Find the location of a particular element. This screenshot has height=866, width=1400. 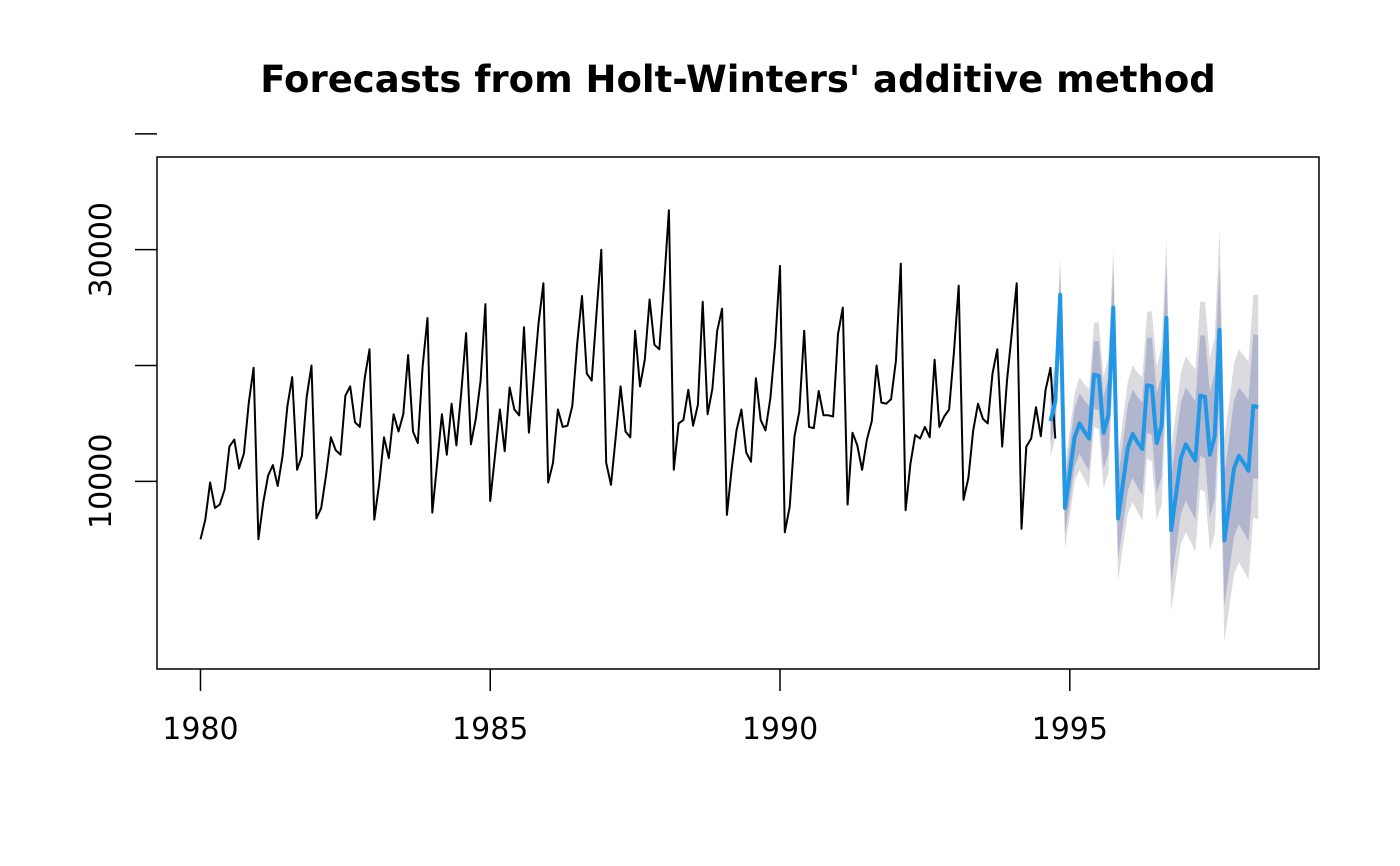

x-tick-label: 1995 is located at coordinates (1070, 729).